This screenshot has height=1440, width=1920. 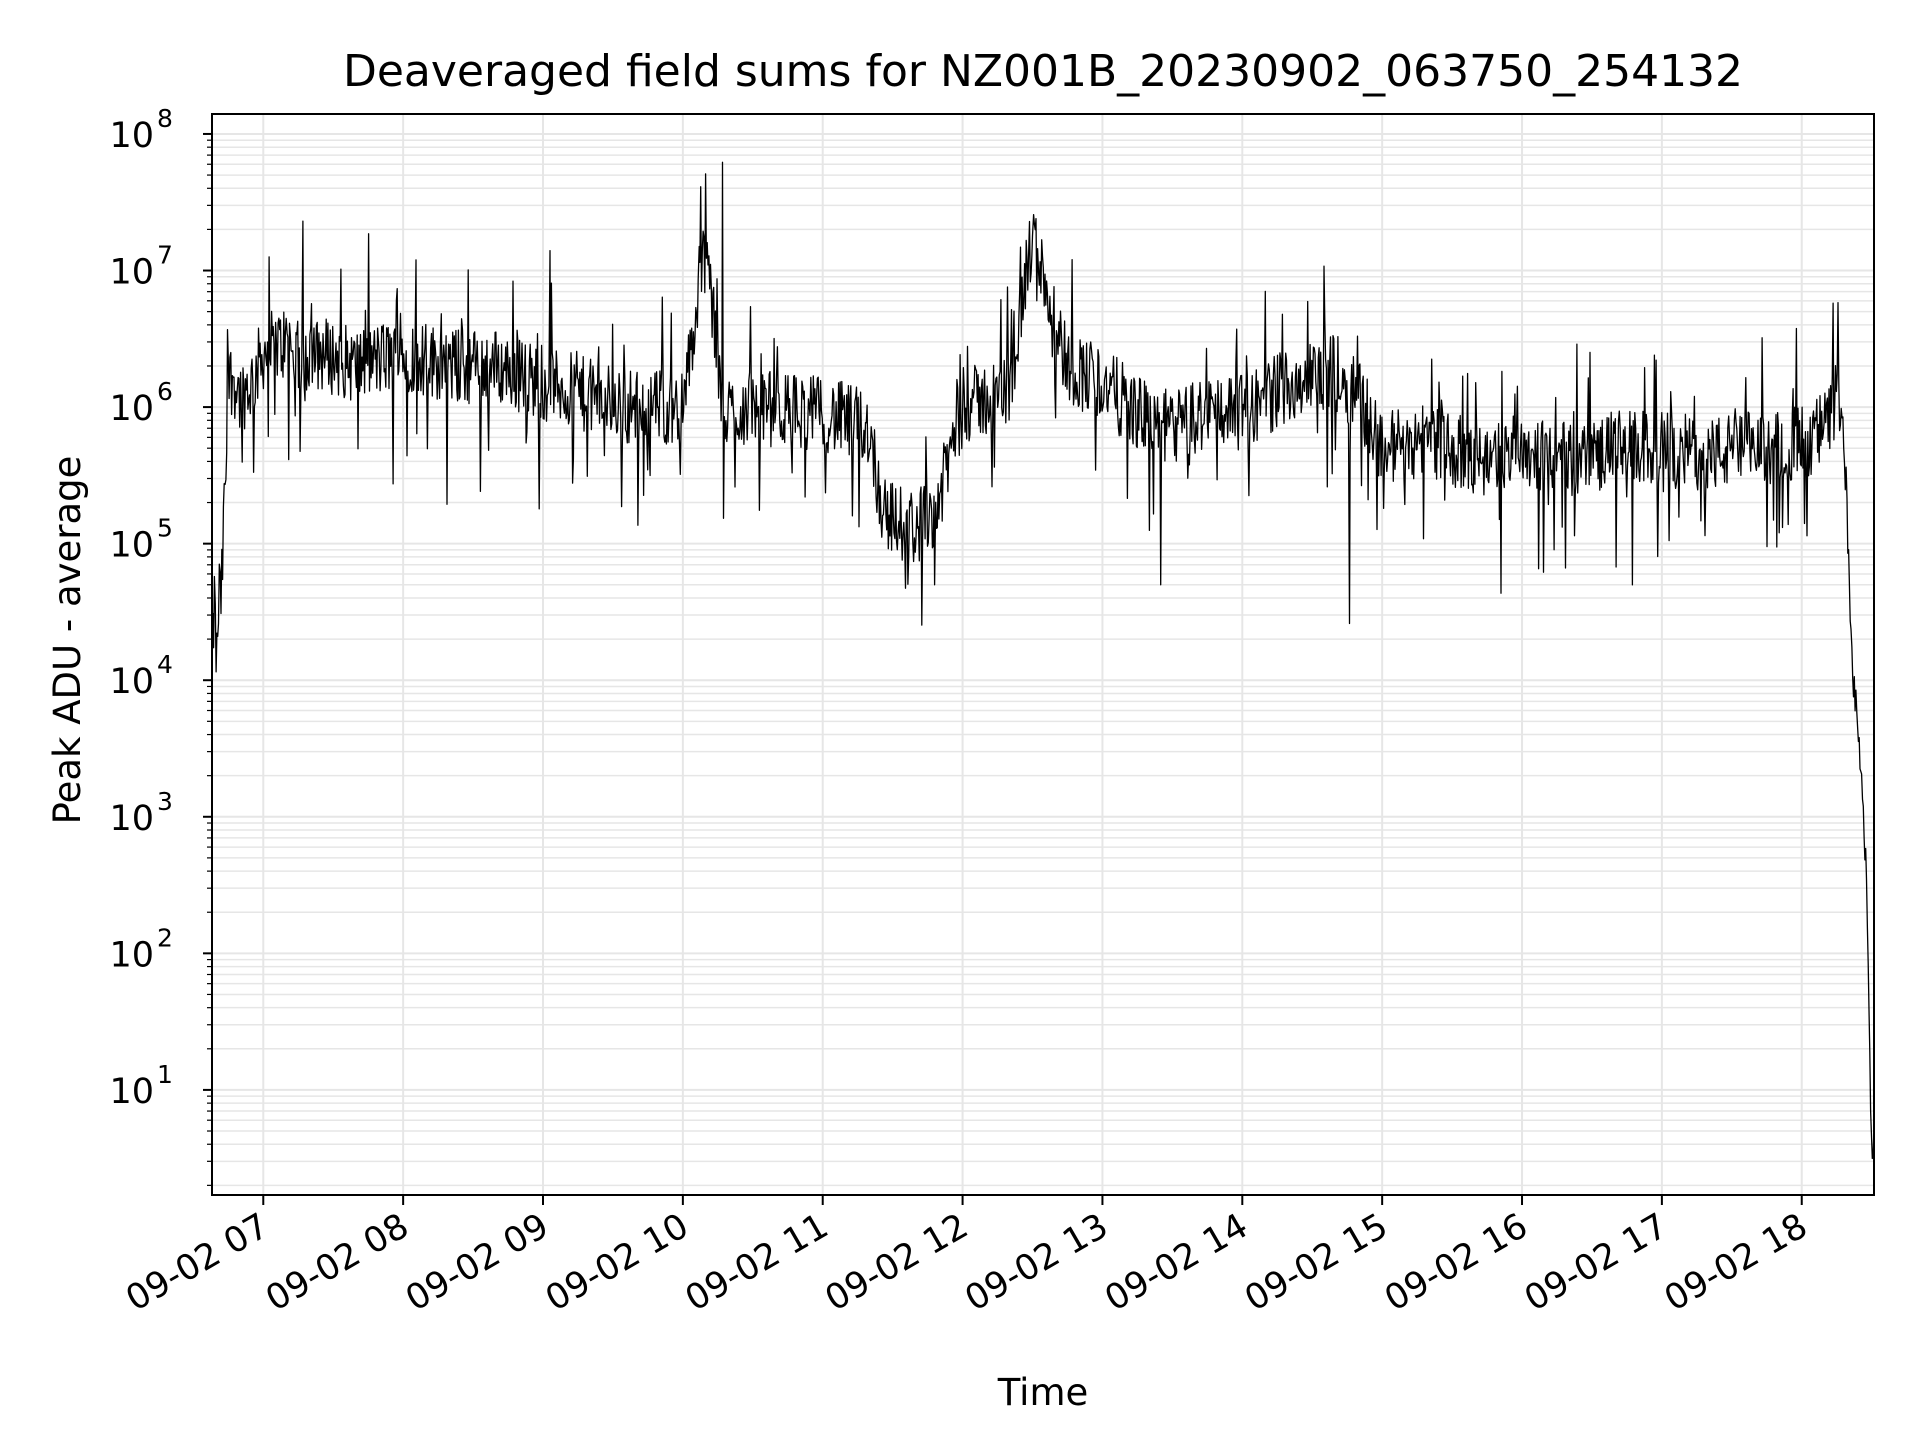 I want to click on y-tick-label-exponent: 4, so click(x=165, y=664).